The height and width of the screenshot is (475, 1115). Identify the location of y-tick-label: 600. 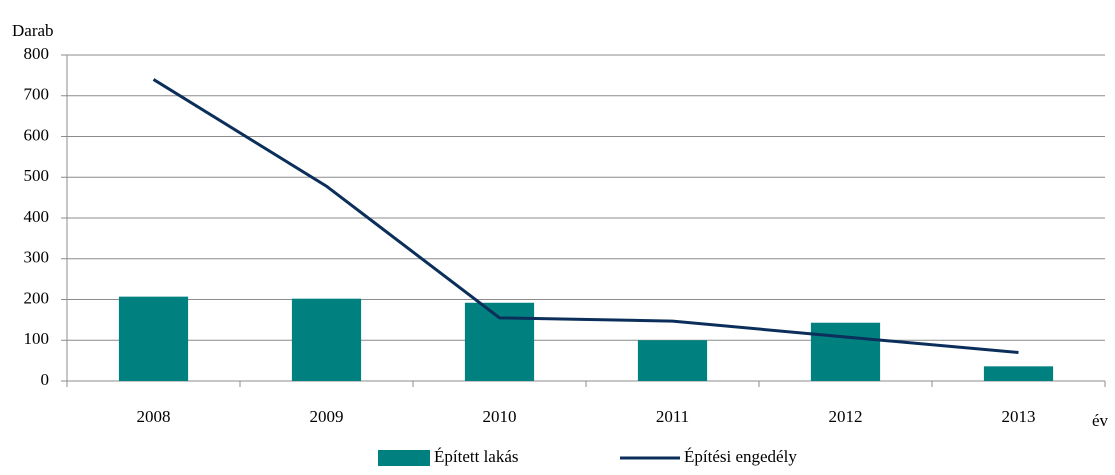
(37, 134).